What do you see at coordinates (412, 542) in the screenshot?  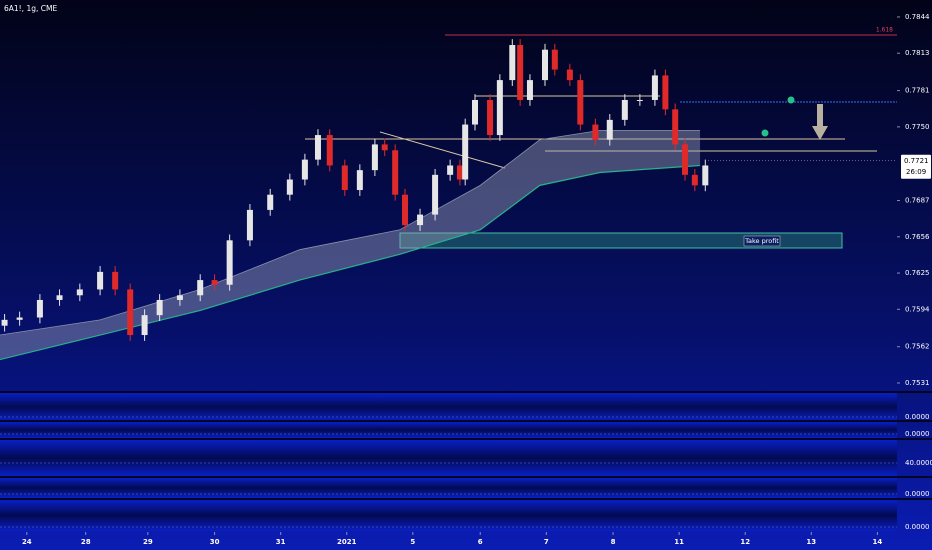 I see `x-tick-label: 5` at bounding box center [412, 542].